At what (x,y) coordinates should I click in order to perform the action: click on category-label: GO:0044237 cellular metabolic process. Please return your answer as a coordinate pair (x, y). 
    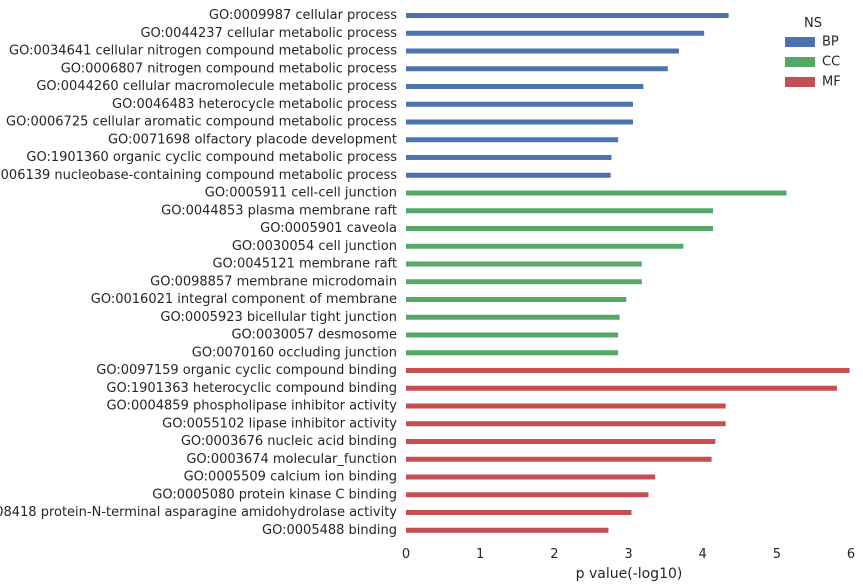
    Looking at the image, I should click on (268, 33).